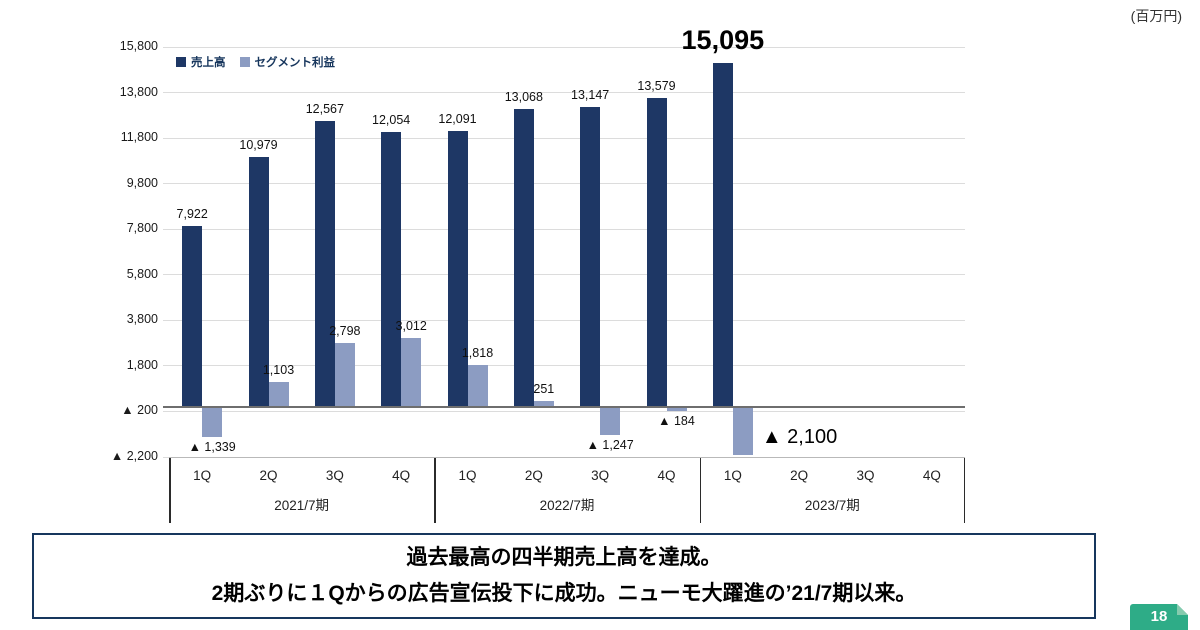  I want to click on profit-value-label: 1,818, so click(477, 353).